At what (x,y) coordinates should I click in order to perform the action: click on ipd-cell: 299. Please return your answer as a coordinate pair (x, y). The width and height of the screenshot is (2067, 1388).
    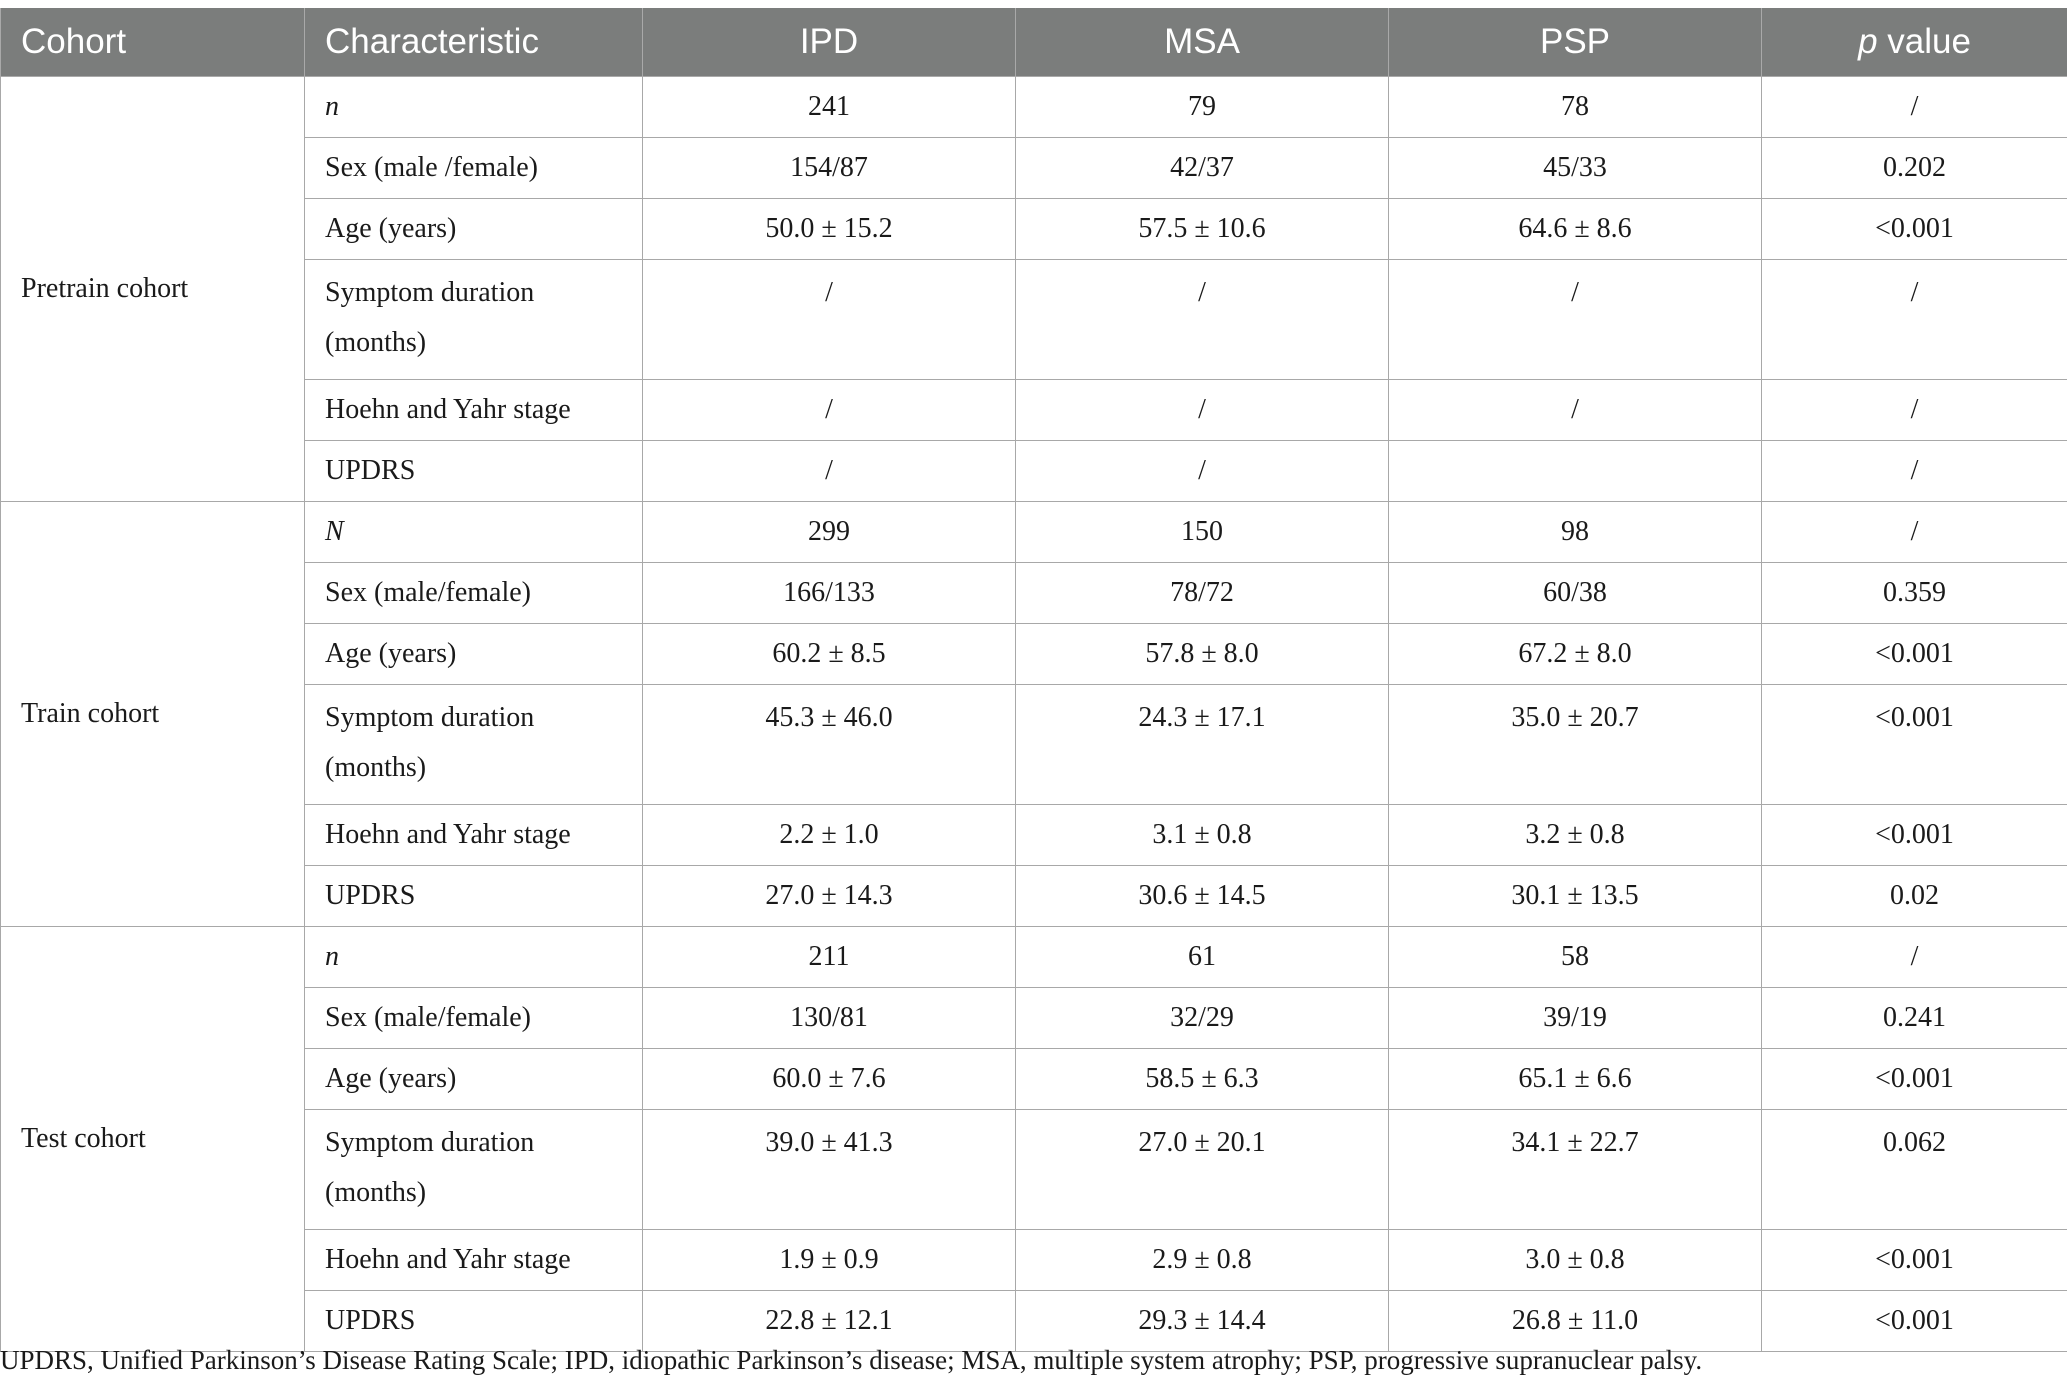
    Looking at the image, I should click on (829, 532).